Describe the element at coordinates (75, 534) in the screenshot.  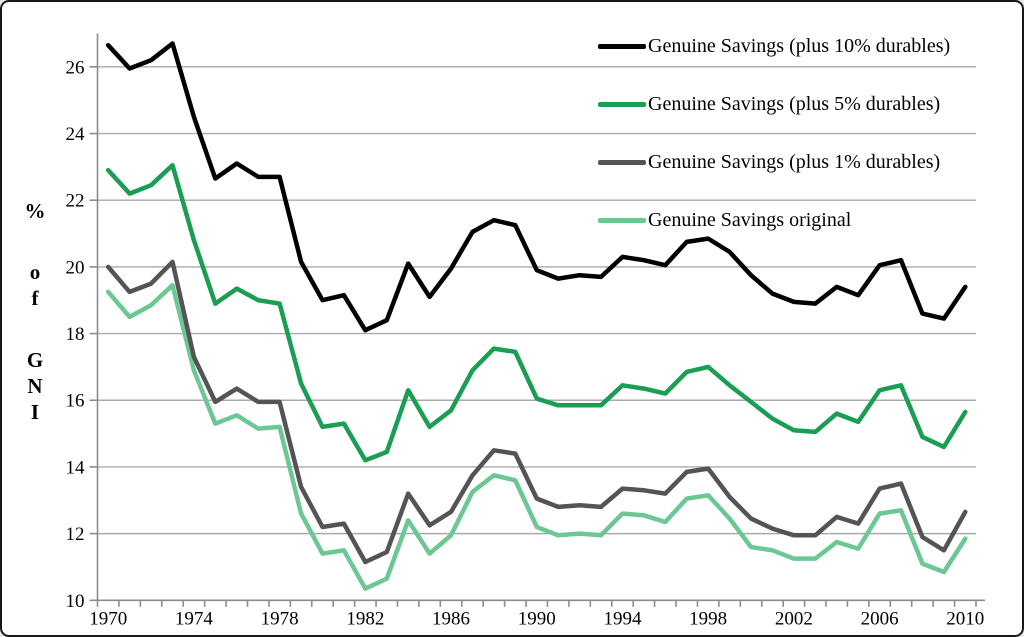
I see `y-tick-label: 12` at that location.